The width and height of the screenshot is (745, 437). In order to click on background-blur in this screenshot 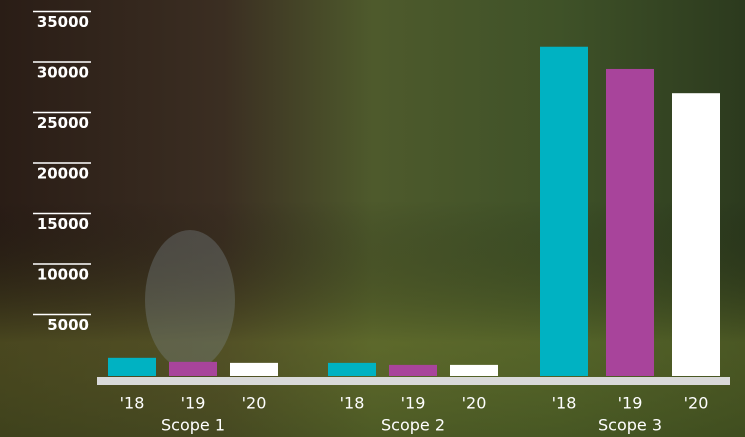, I will do `click(190, 300)`.